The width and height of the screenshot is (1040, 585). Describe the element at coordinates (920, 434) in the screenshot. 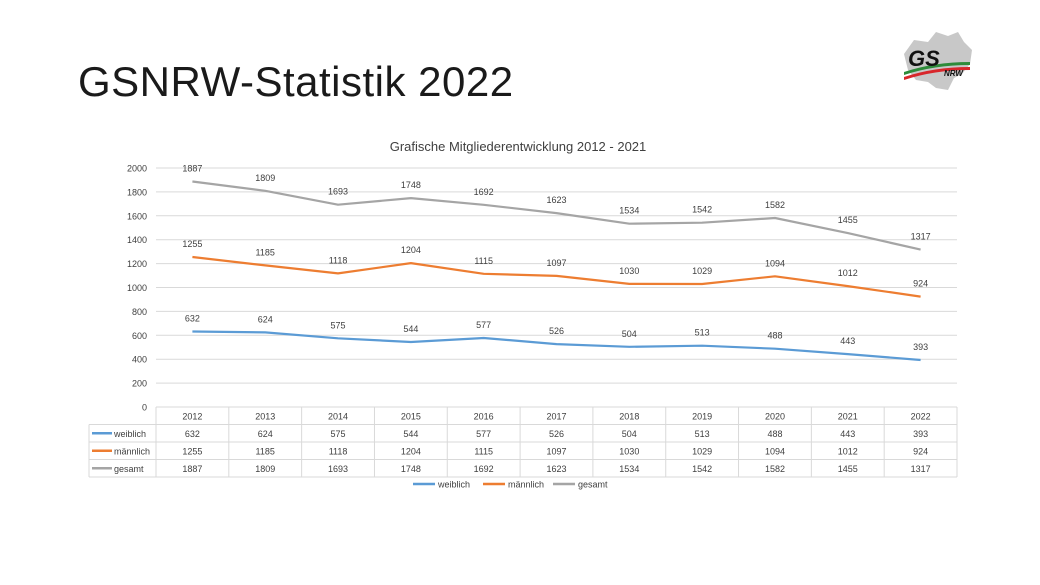

I see `table-cell-value: 393` at that location.